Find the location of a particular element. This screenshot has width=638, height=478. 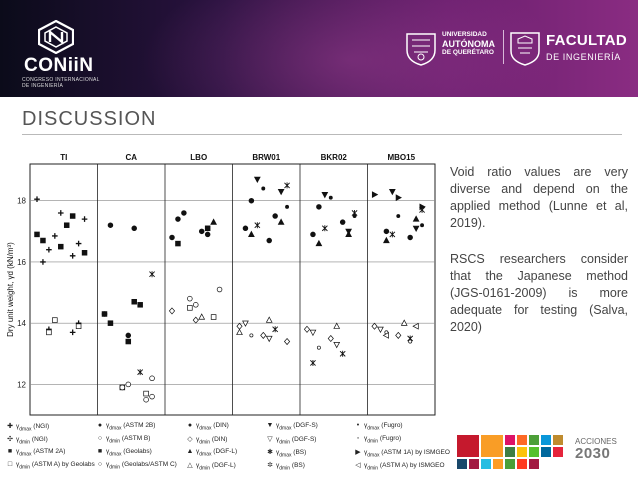

legend-item: ✱ γdmax (BS) is located at coordinates (285, 453).